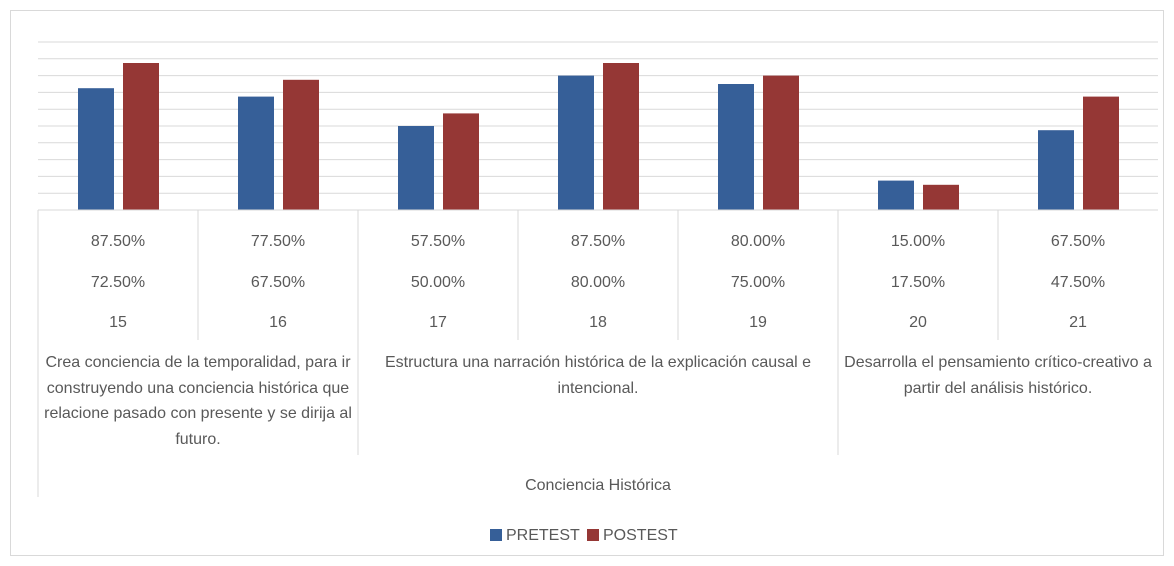 Image resolution: width=1174 pixels, height=566 pixels. Describe the element at coordinates (1078, 322) in the screenshot. I see `x-tick-label: 21` at that location.